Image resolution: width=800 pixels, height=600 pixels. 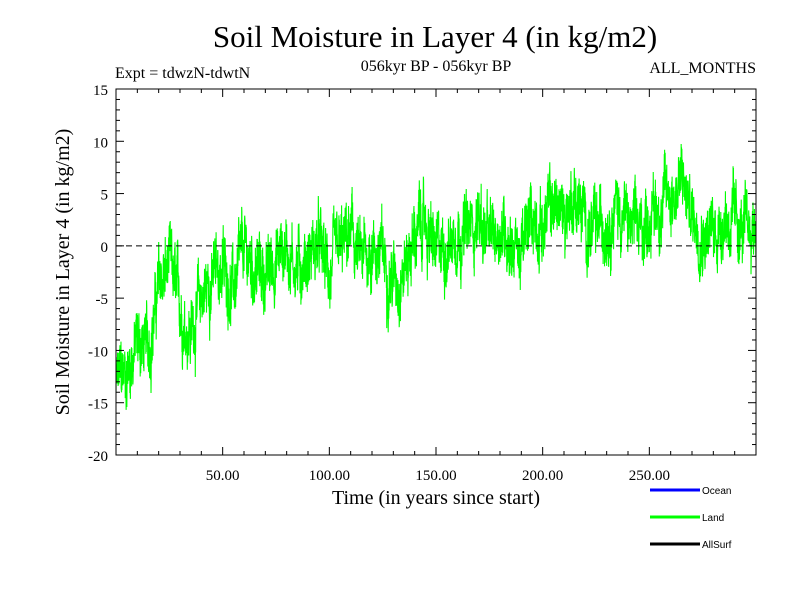 What do you see at coordinates (691, 518) in the screenshot?
I see `legend: Ocean Land AllSurf` at bounding box center [691, 518].